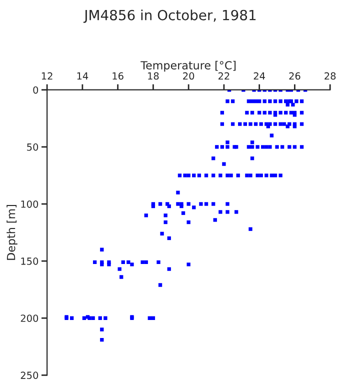 This screenshot has width=341, height=384. I want to click on x-tick-label: 24, so click(259, 76).